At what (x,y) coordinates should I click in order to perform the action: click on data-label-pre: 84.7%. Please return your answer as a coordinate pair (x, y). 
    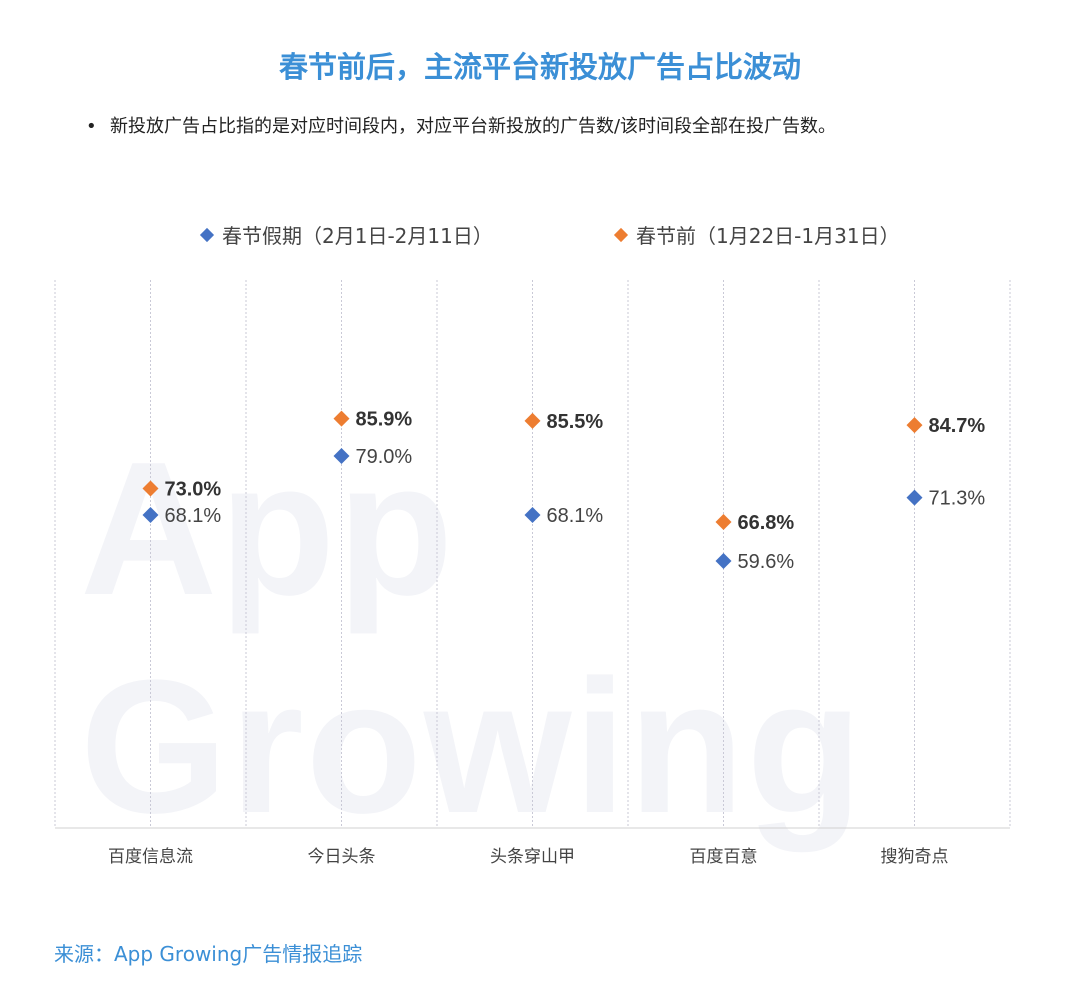
    Looking at the image, I should click on (957, 426).